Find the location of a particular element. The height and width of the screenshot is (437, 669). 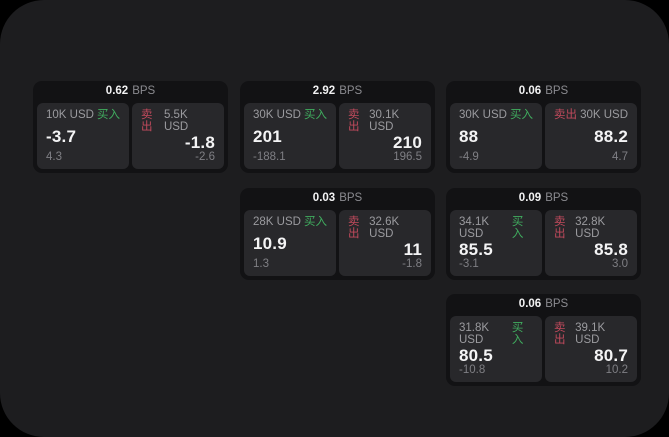

sell-panel: 卖出 30K USD 88.2 4.7 is located at coordinates (591, 136).